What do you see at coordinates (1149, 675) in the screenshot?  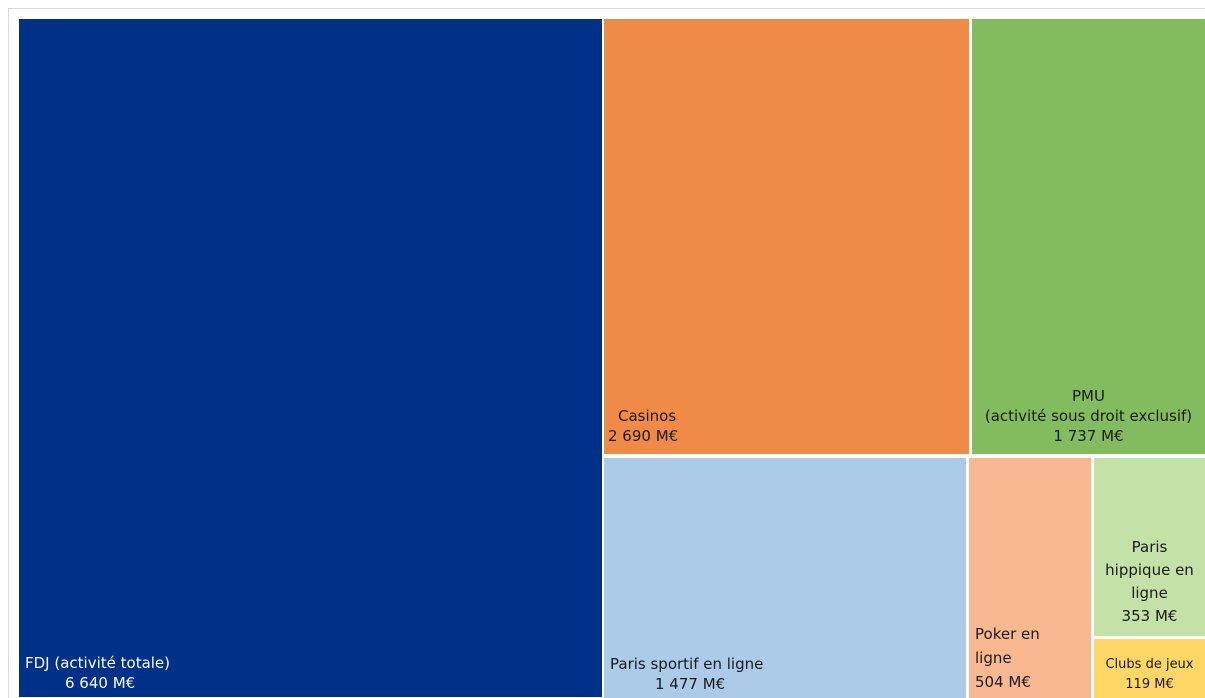 I see `tile-clubs-label: Clubs de jeux 119 M€` at bounding box center [1149, 675].